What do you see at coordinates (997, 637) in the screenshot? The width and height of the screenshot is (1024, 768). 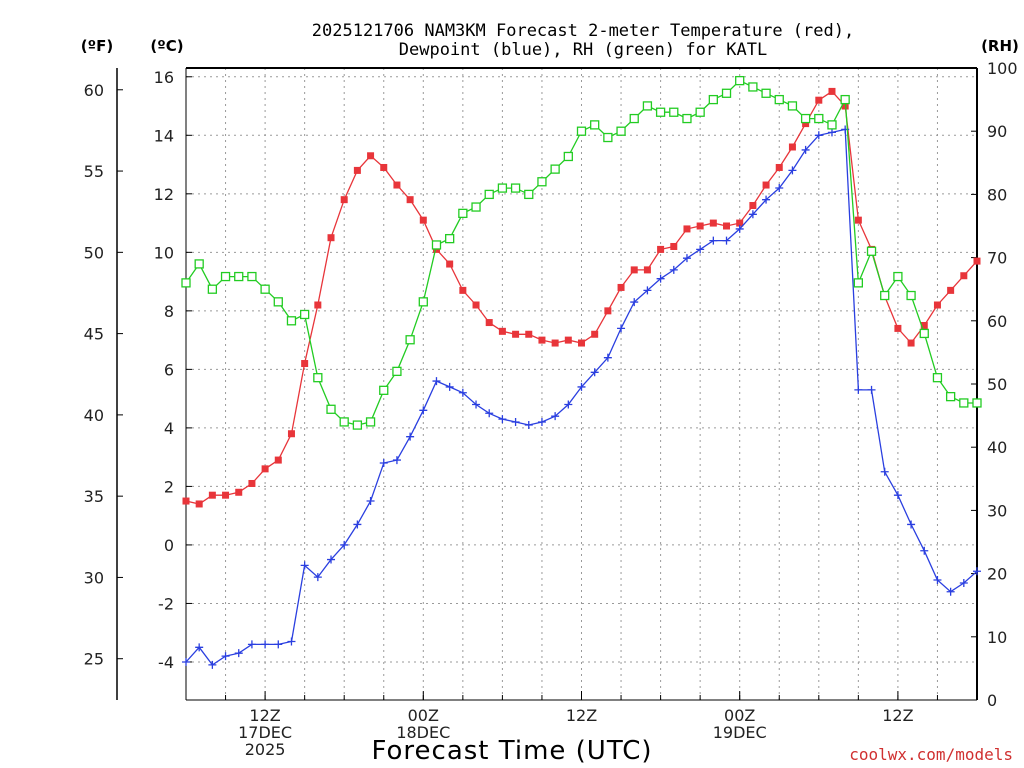 I see `rh-tick-label: 10` at bounding box center [997, 637].